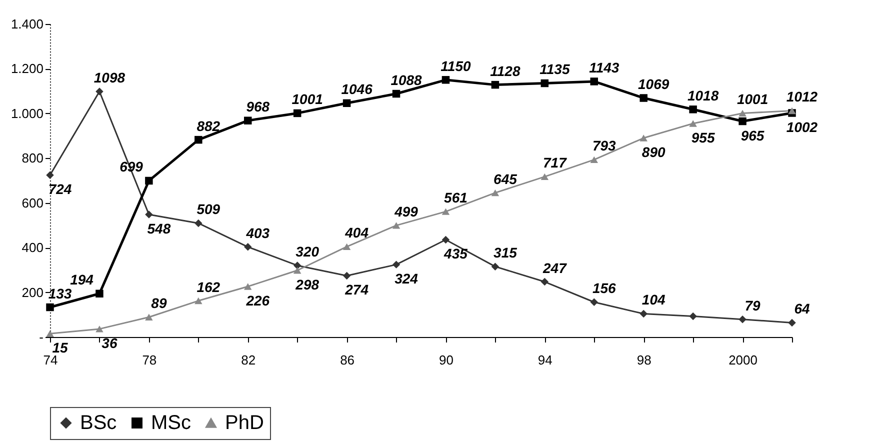  Describe the element at coordinates (506, 252) in the screenshot. I see `data-label: 315` at that location.